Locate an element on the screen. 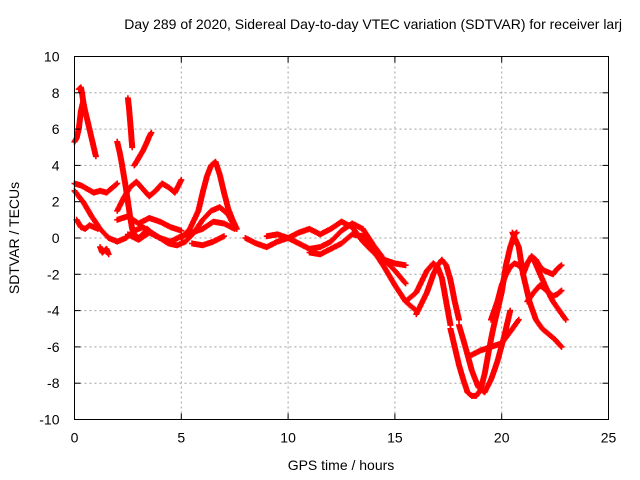 The image size is (640, 480). x-tick-label: 10 is located at coordinates (288, 438).